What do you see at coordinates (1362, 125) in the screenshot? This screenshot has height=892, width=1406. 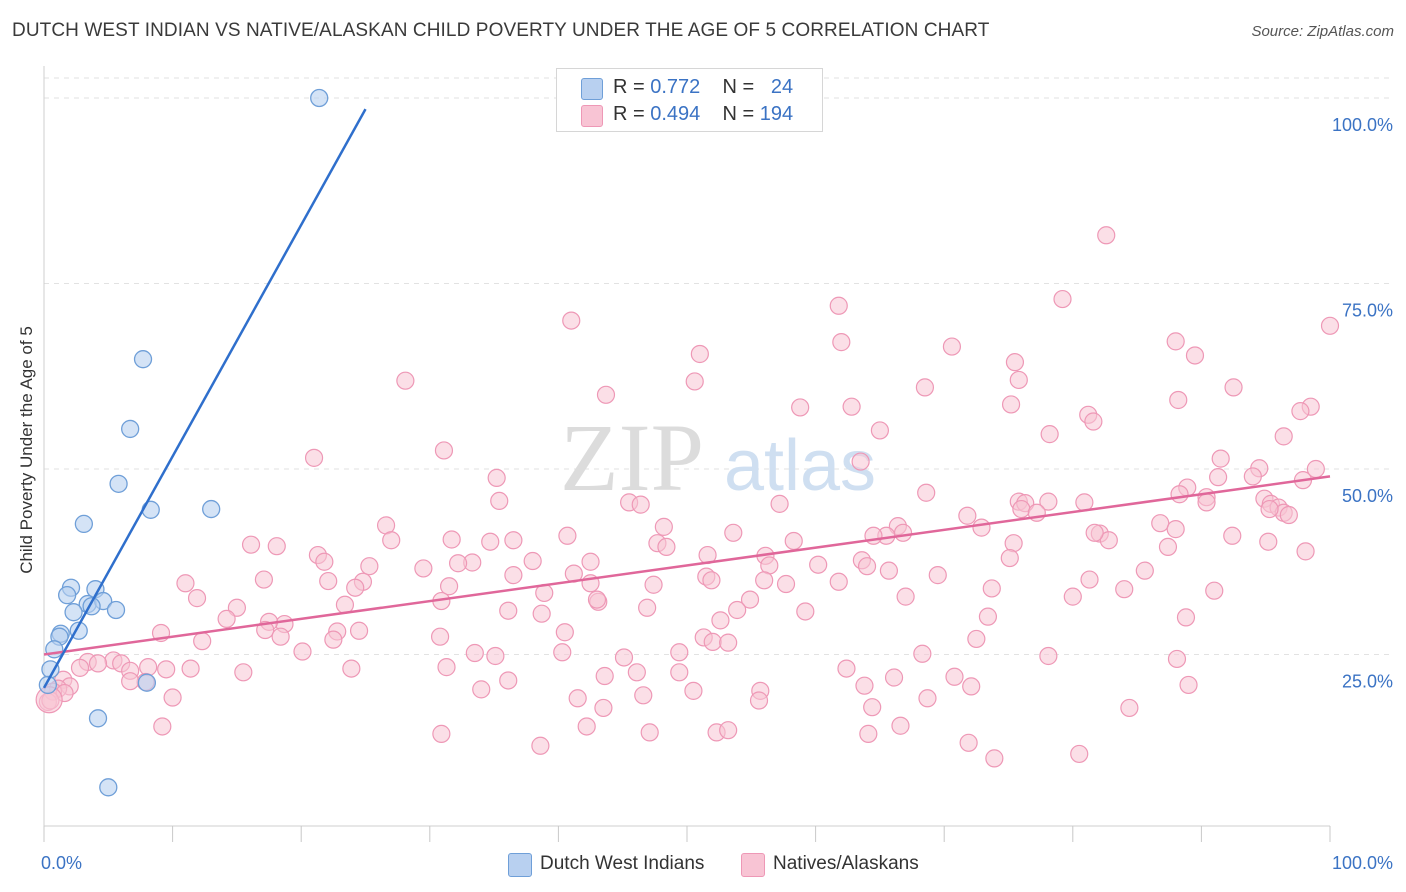 I see `y-tick-label: 100.0%` at bounding box center [1362, 125].